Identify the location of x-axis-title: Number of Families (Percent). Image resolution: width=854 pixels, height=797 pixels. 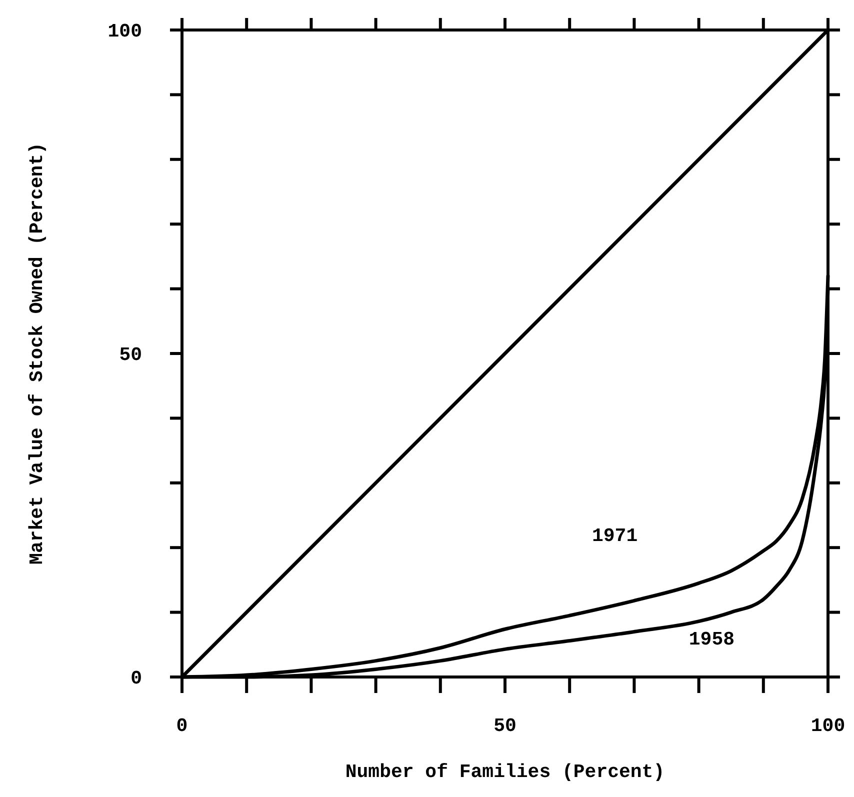
(505, 772).